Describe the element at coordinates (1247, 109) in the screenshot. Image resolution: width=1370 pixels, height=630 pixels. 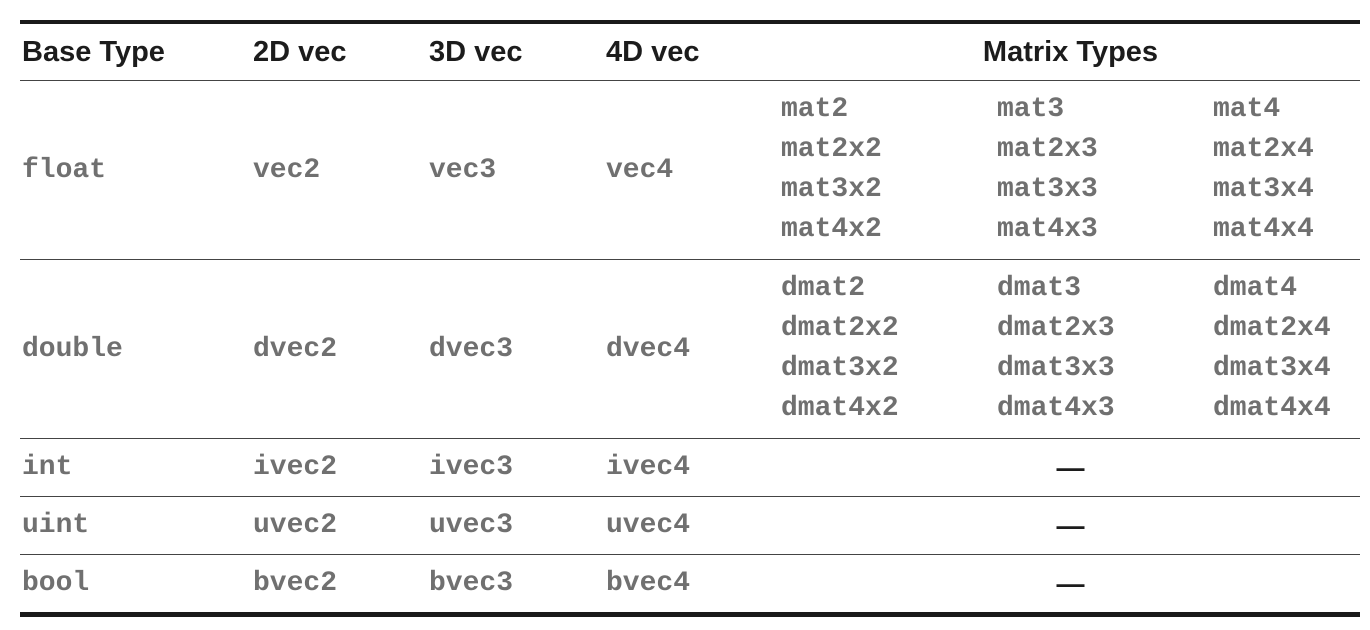
I see `matrix-type: mat4` at that location.